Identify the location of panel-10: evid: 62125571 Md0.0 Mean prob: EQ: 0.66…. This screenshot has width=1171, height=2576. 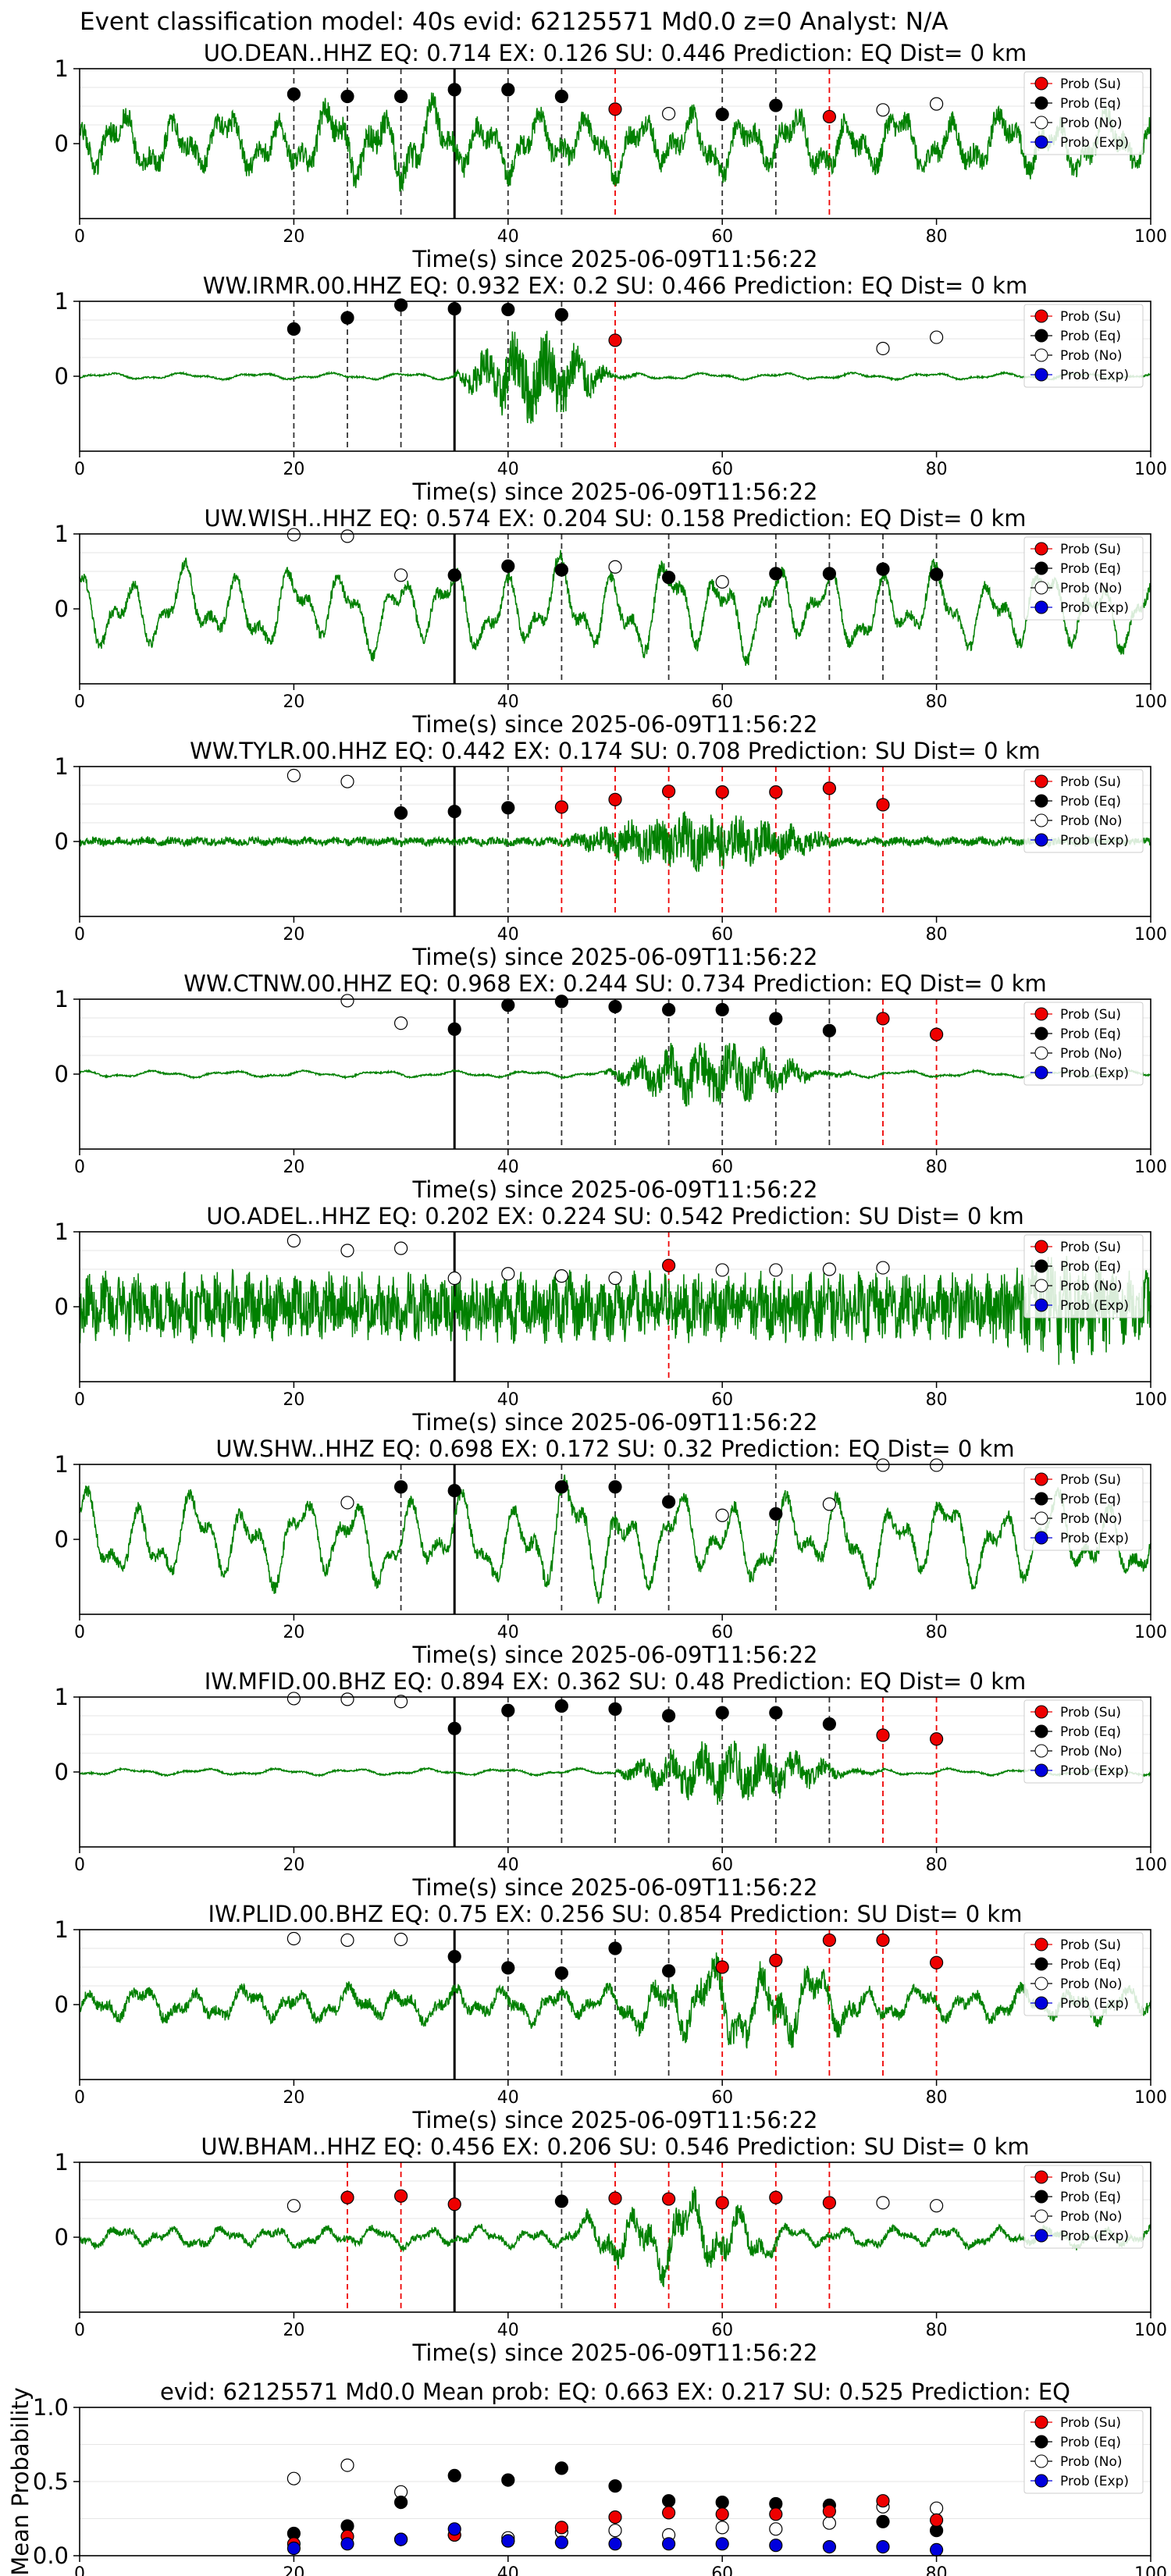
(587, 2477).